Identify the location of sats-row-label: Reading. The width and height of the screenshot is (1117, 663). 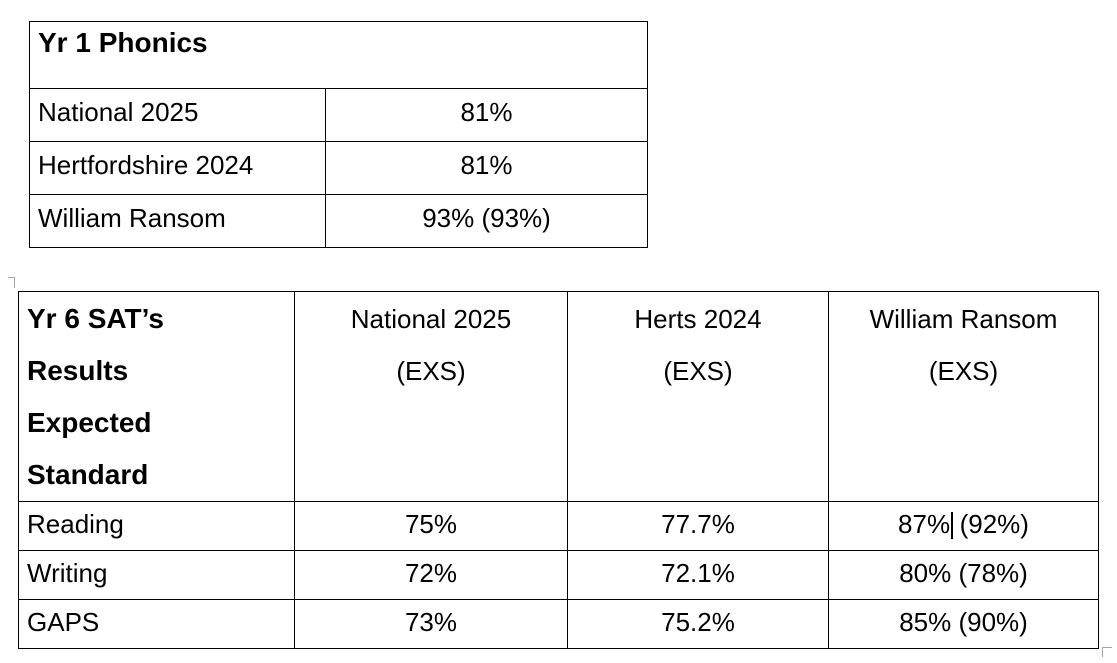
(156, 526).